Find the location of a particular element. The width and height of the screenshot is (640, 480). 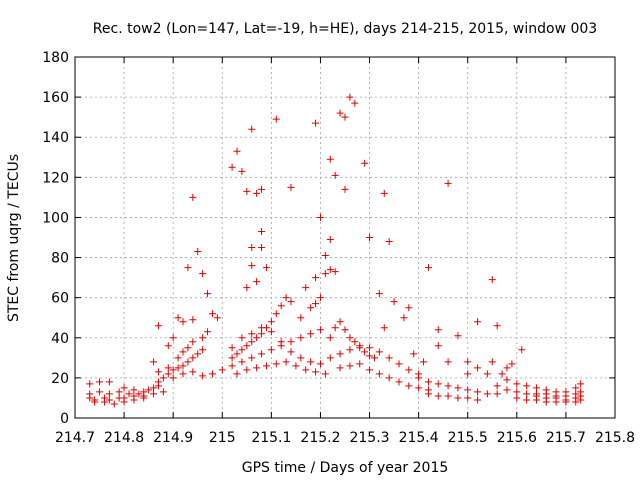

x-tick-label: 215.8 is located at coordinates (615, 438).